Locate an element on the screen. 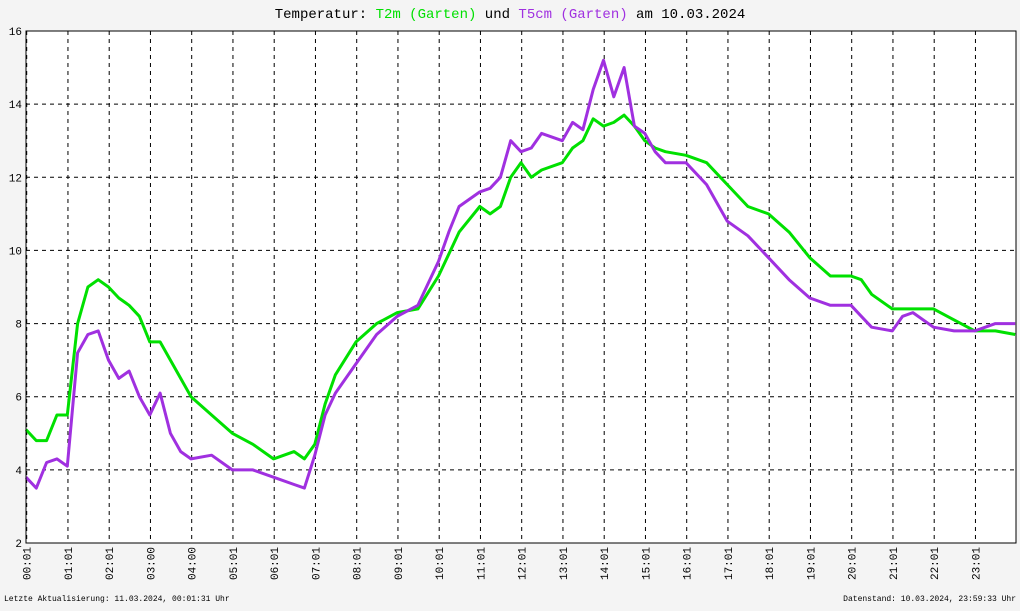  x-tick-label: 21:01 is located at coordinates (895, 563).